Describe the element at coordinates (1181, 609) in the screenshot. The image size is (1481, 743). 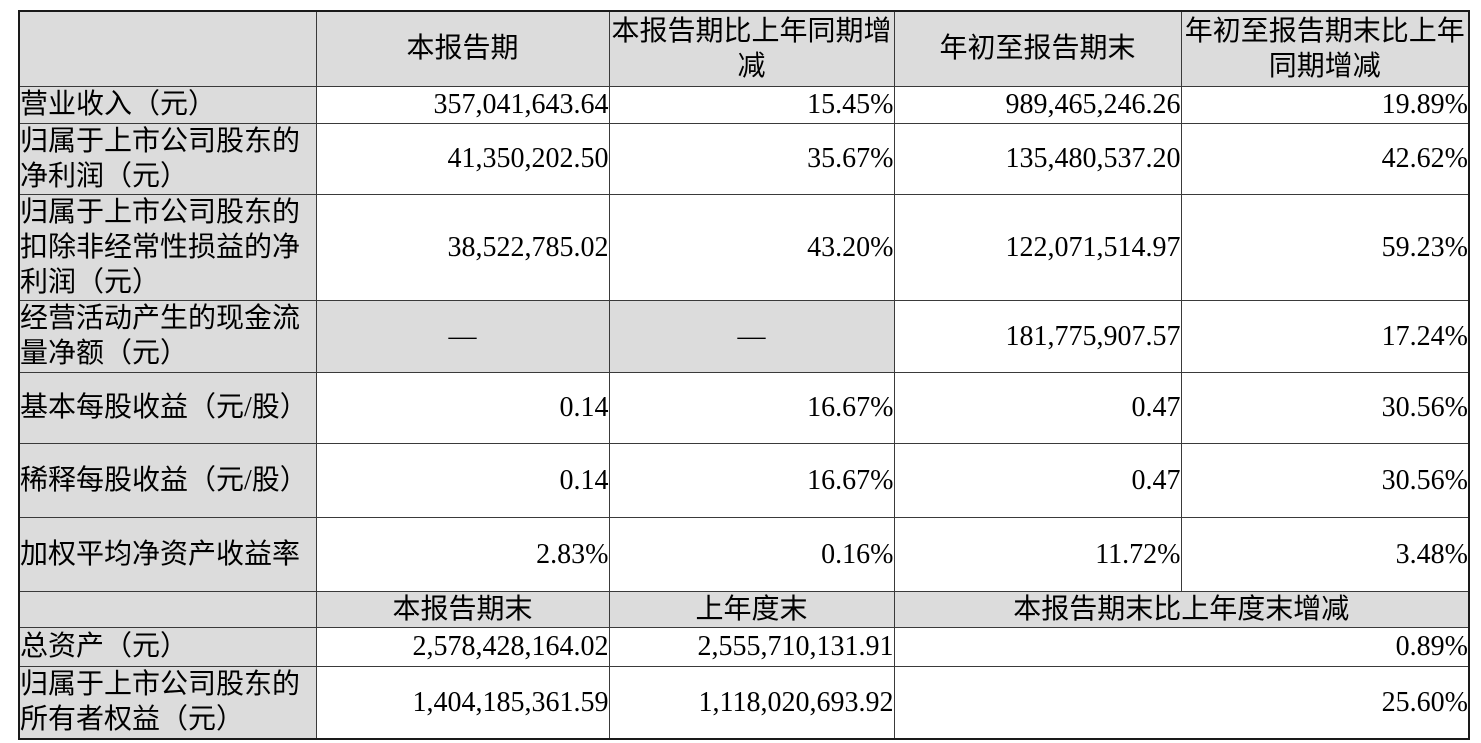
I see `header-change-vs-prior-year-end: 本报告期末比上年度末增减` at that location.